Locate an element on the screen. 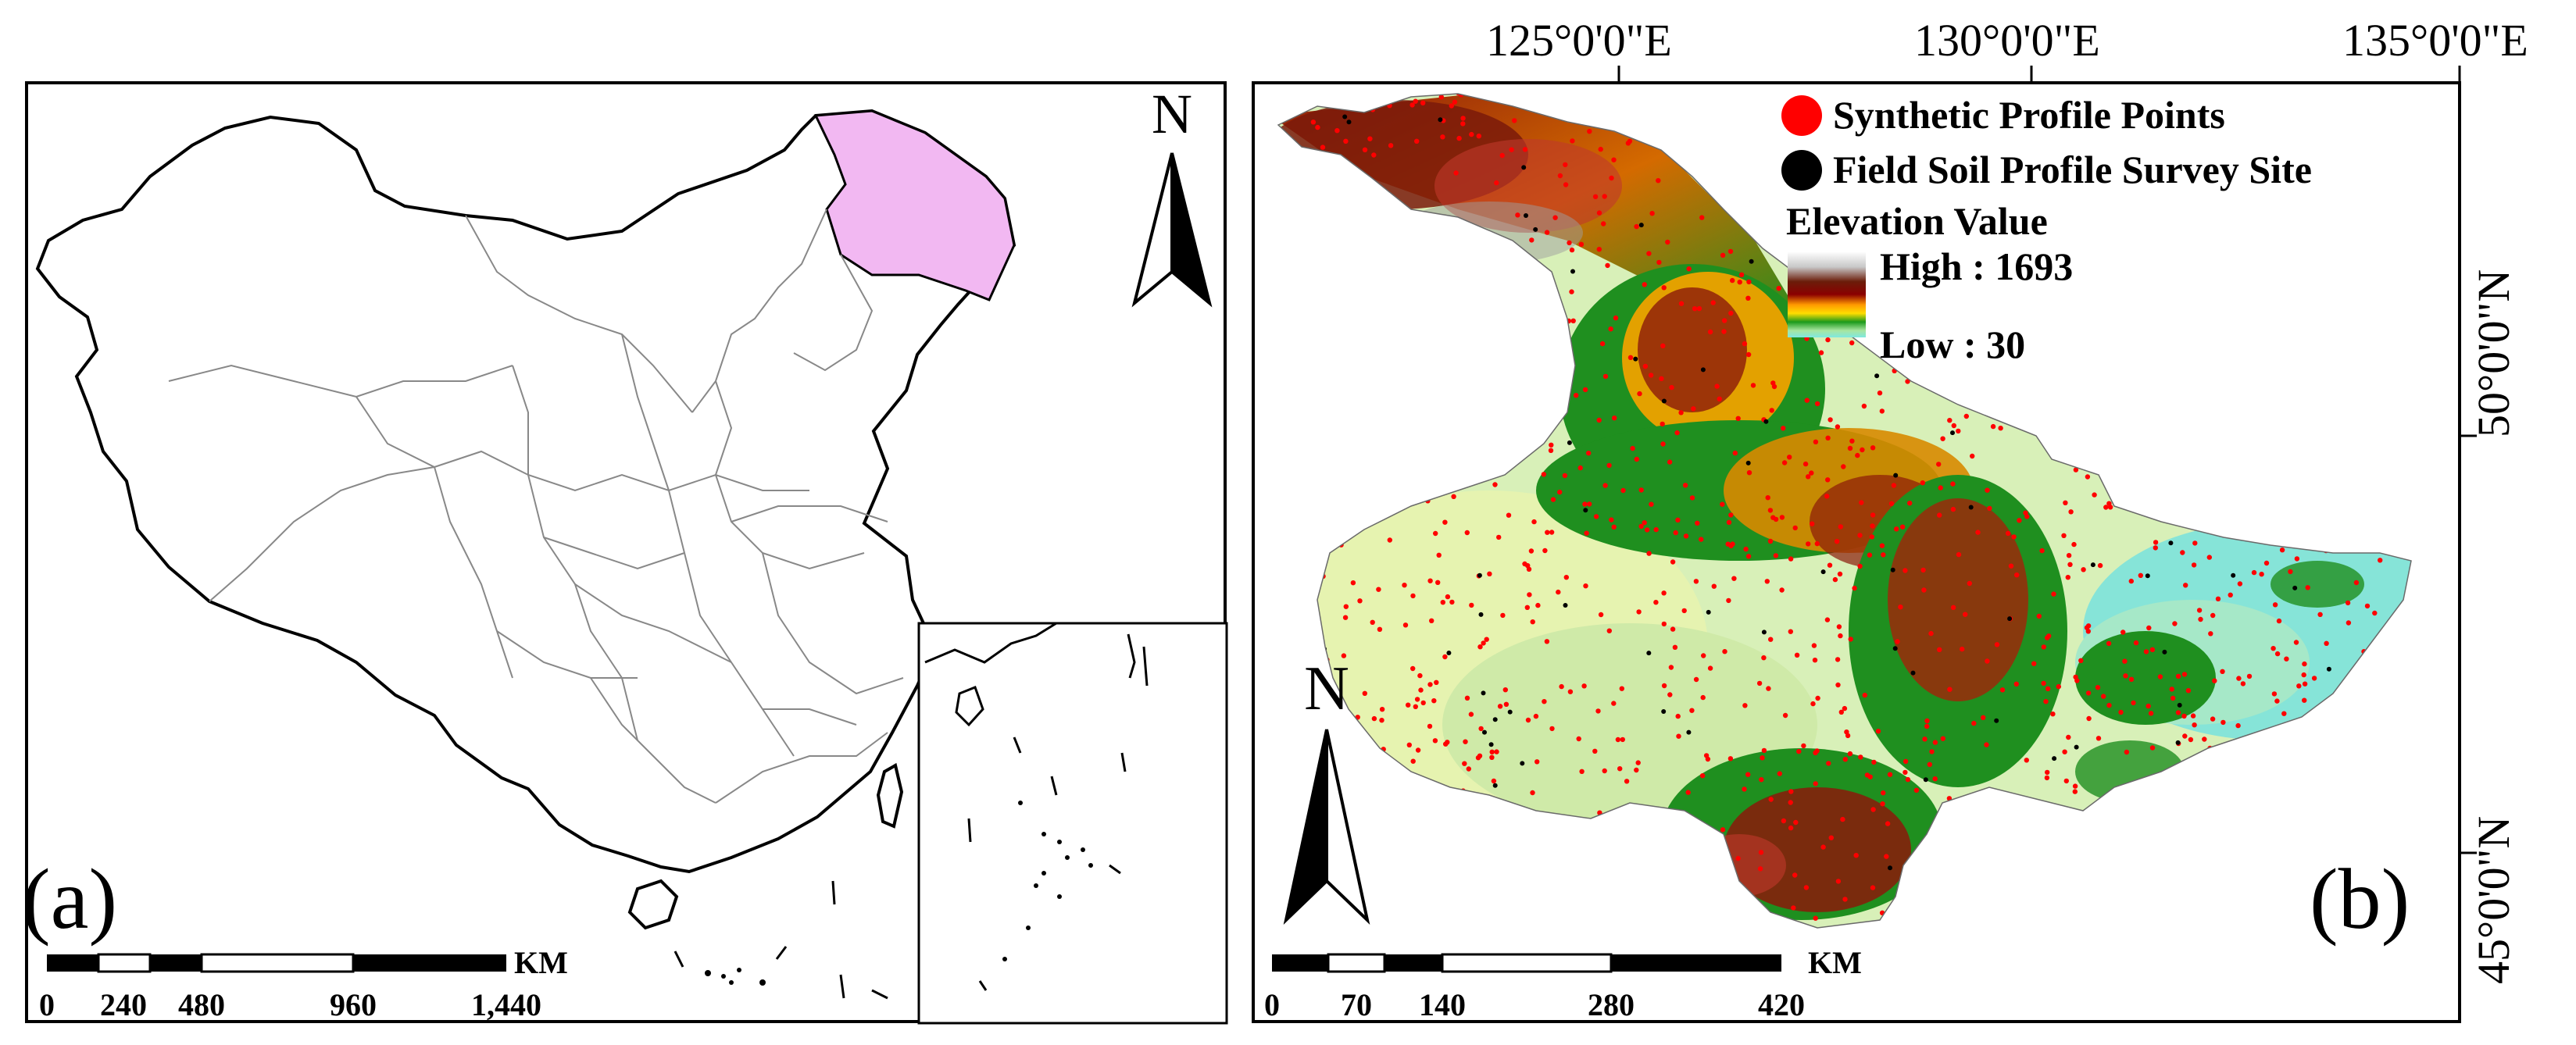 Image resolution: width=2576 pixels, height=1045 pixels. south-sea-islands is located at coordinates (736, 977).